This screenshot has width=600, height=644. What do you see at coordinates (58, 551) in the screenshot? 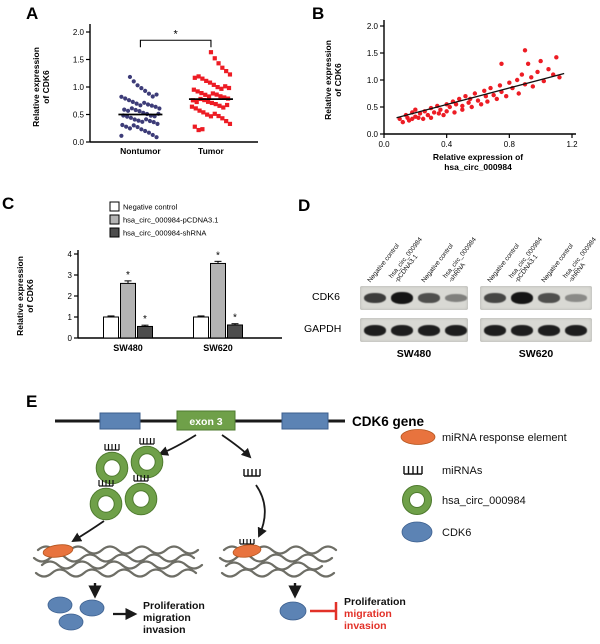
I see `mre-oval-left` at bounding box center [58, 551].